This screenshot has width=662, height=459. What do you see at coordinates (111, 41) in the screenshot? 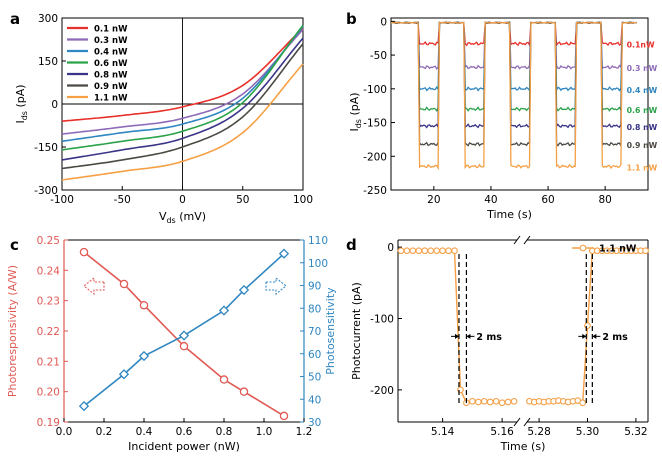
I see `panel-a-legend-label: 0.3 nW` at bounding box center [111, 41].